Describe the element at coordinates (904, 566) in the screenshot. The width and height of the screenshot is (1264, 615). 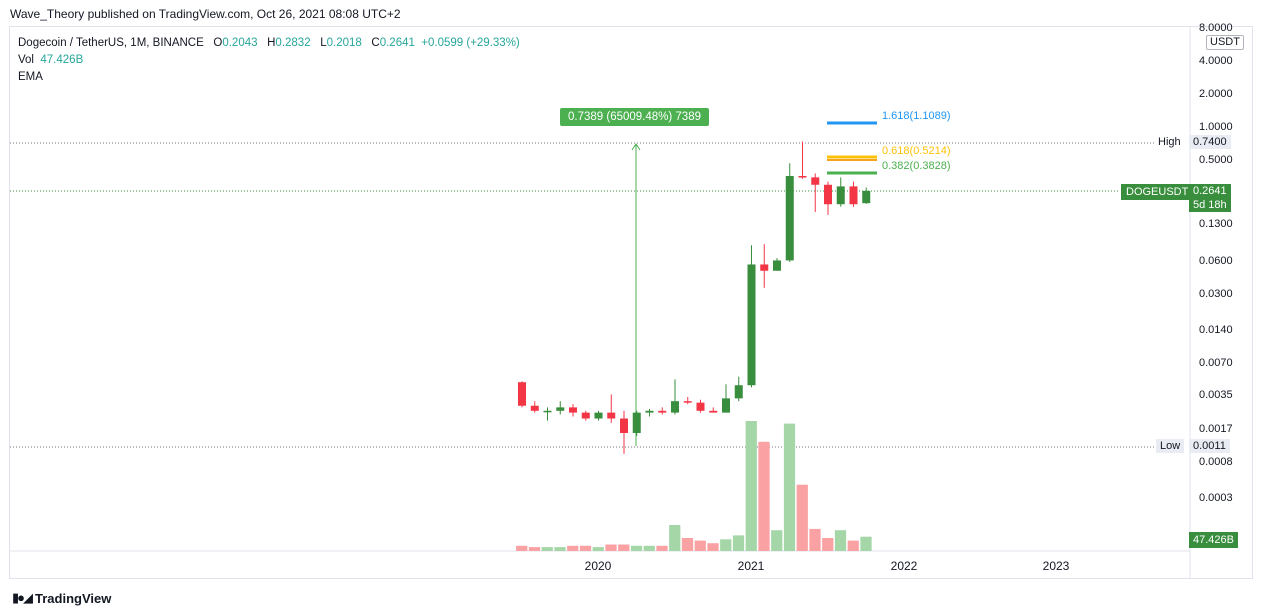
I see `x-tick: 2022` at that location.